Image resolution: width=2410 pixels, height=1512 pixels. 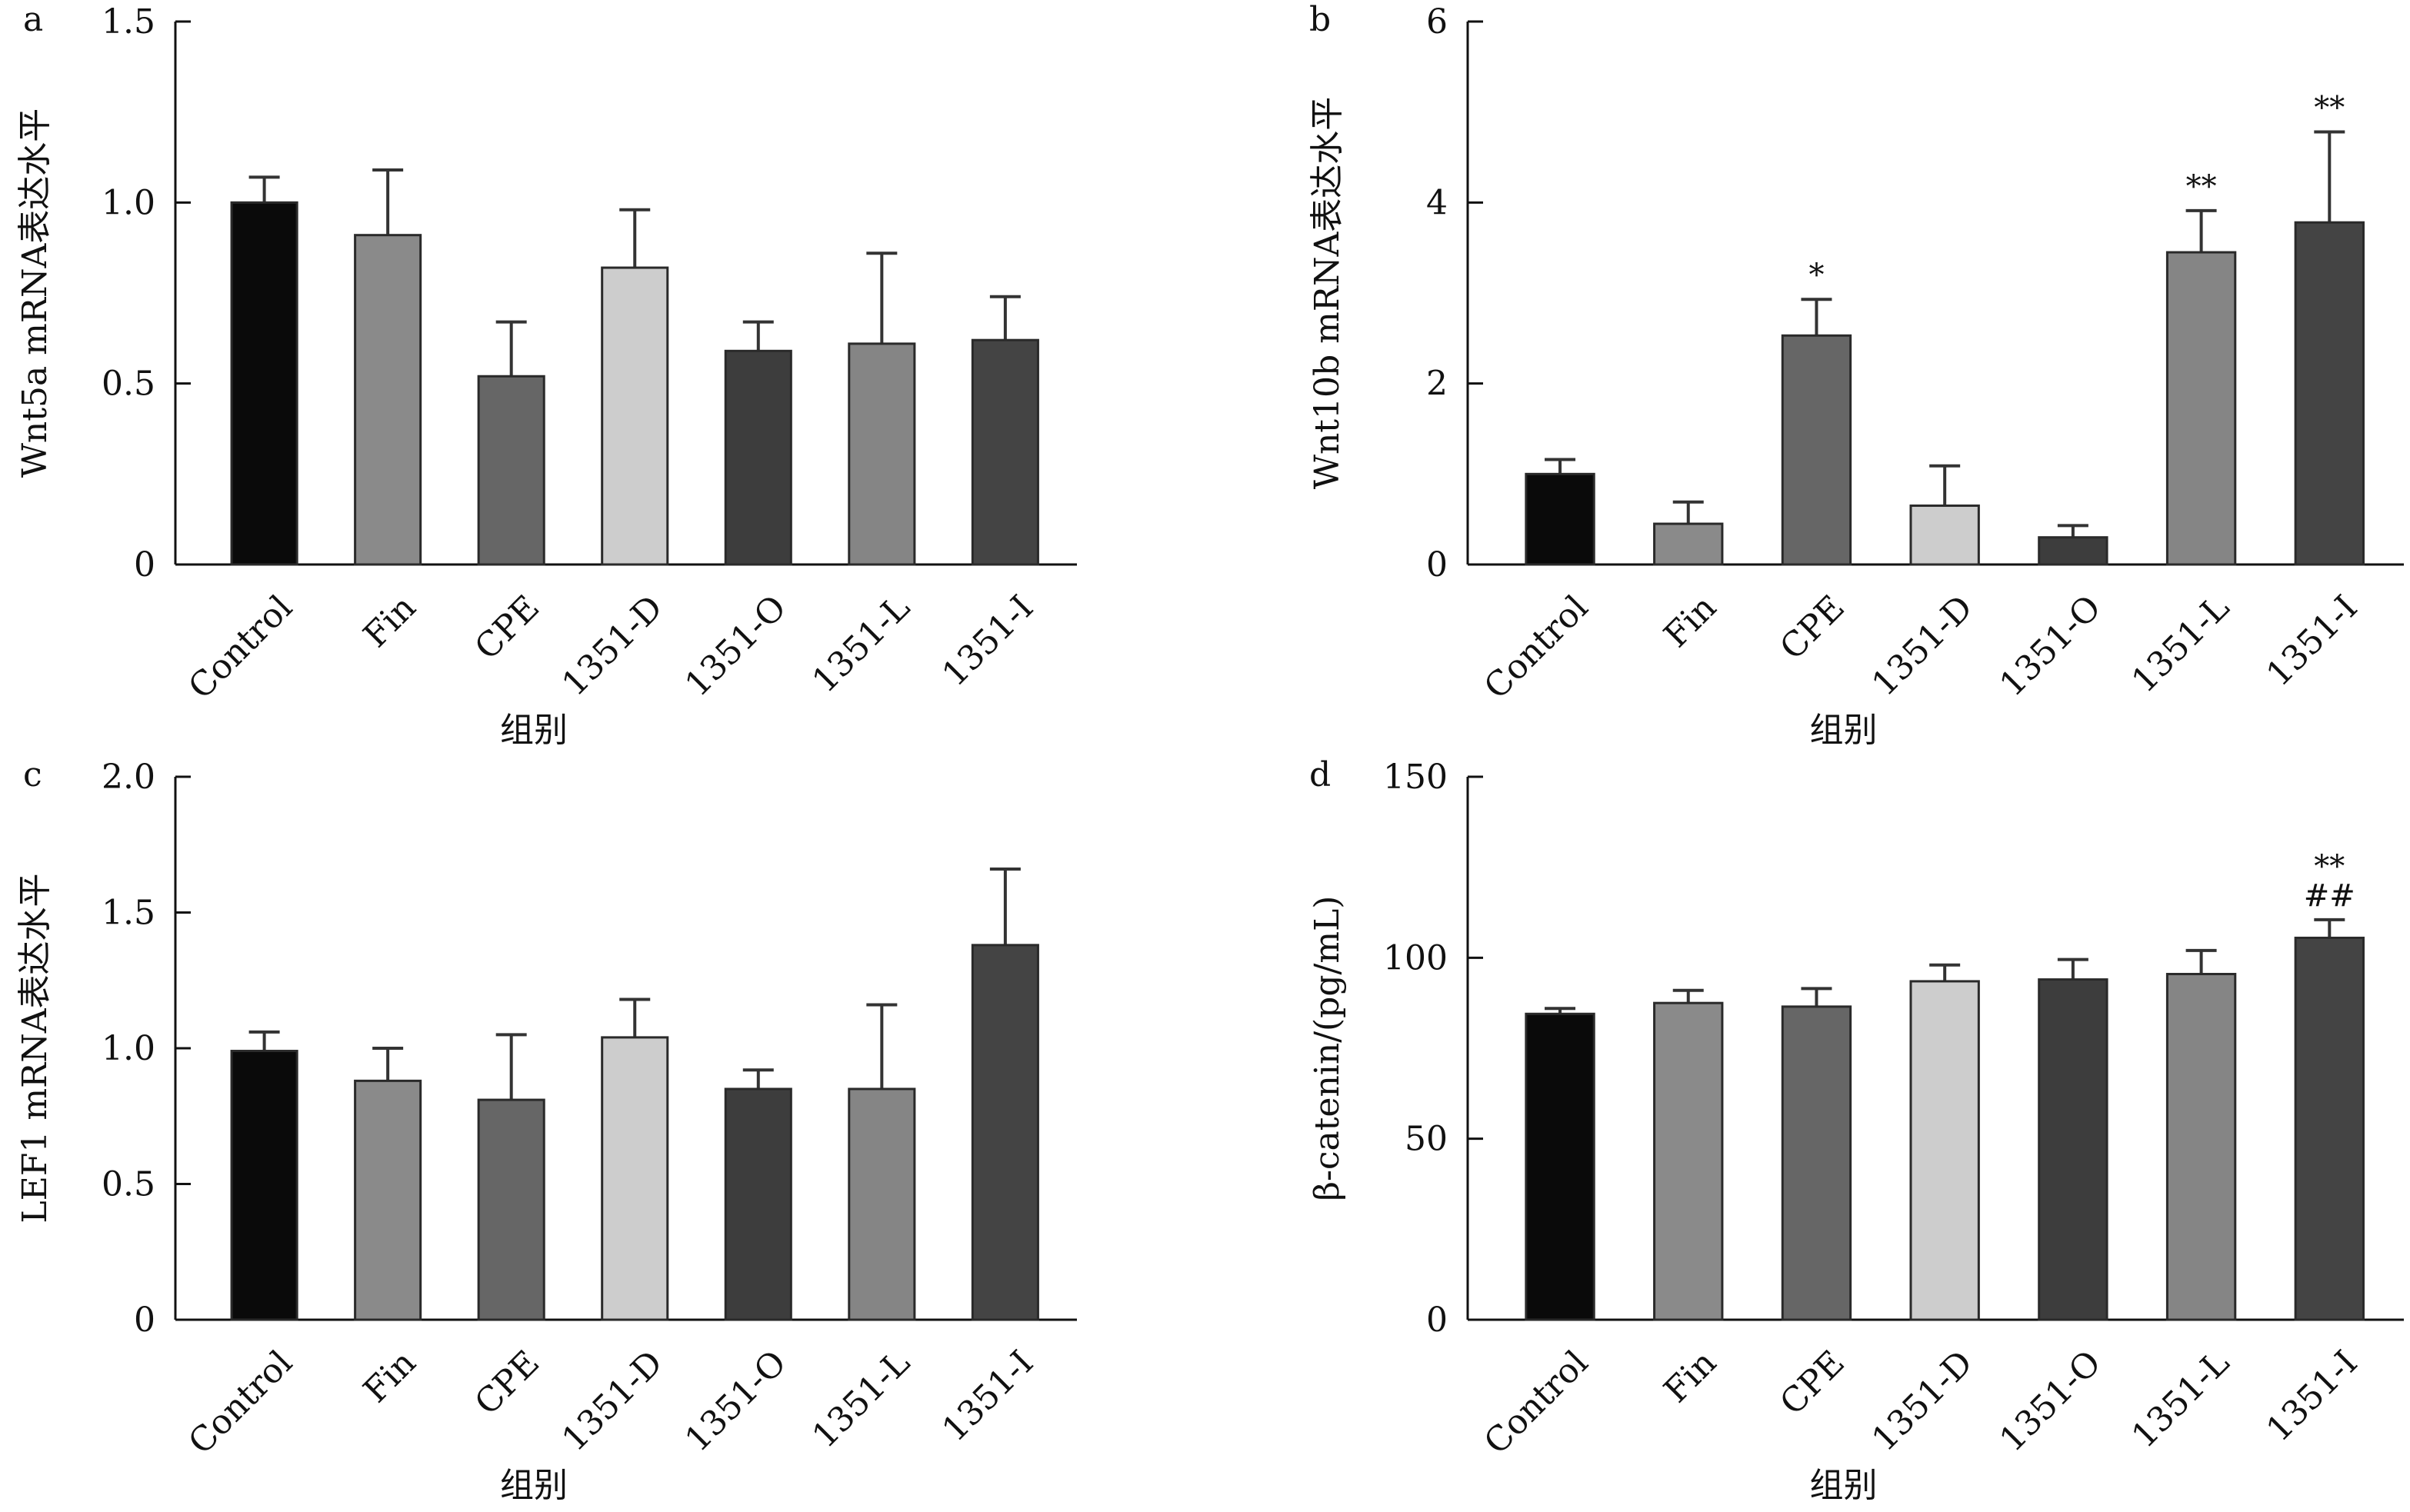 I want to click on y-axis-title: Wnt5a mRNA表达水平, so click(x=35, y=293).